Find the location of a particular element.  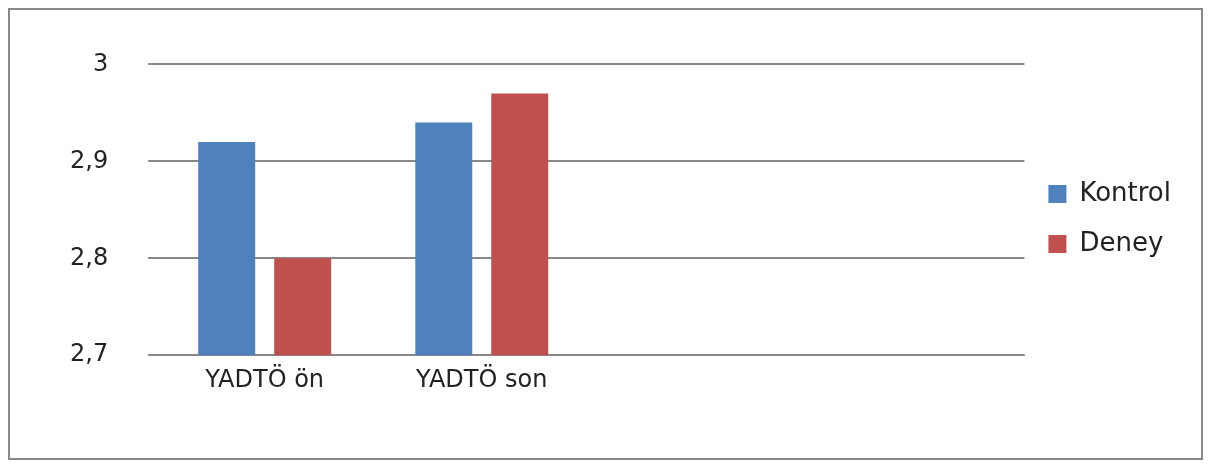

y-tick-label: 2,9 is located at coordinates (89, 159).